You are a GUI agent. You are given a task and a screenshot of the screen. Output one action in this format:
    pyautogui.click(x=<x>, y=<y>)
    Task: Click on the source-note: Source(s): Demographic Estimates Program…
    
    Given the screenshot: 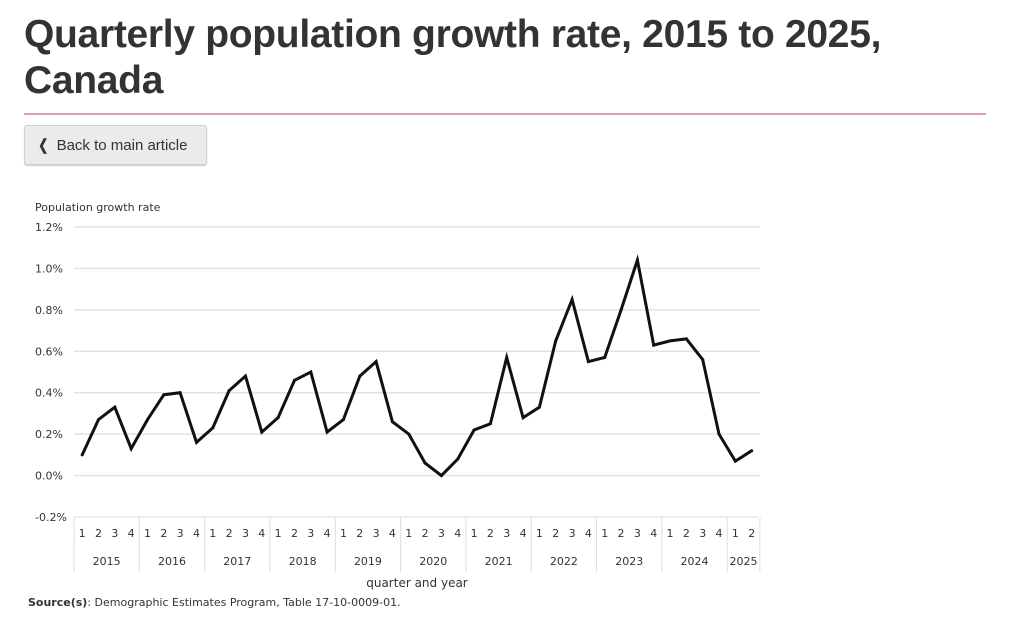 What is the action you would take?
    pyautogui.click(x=214, y=602)
    